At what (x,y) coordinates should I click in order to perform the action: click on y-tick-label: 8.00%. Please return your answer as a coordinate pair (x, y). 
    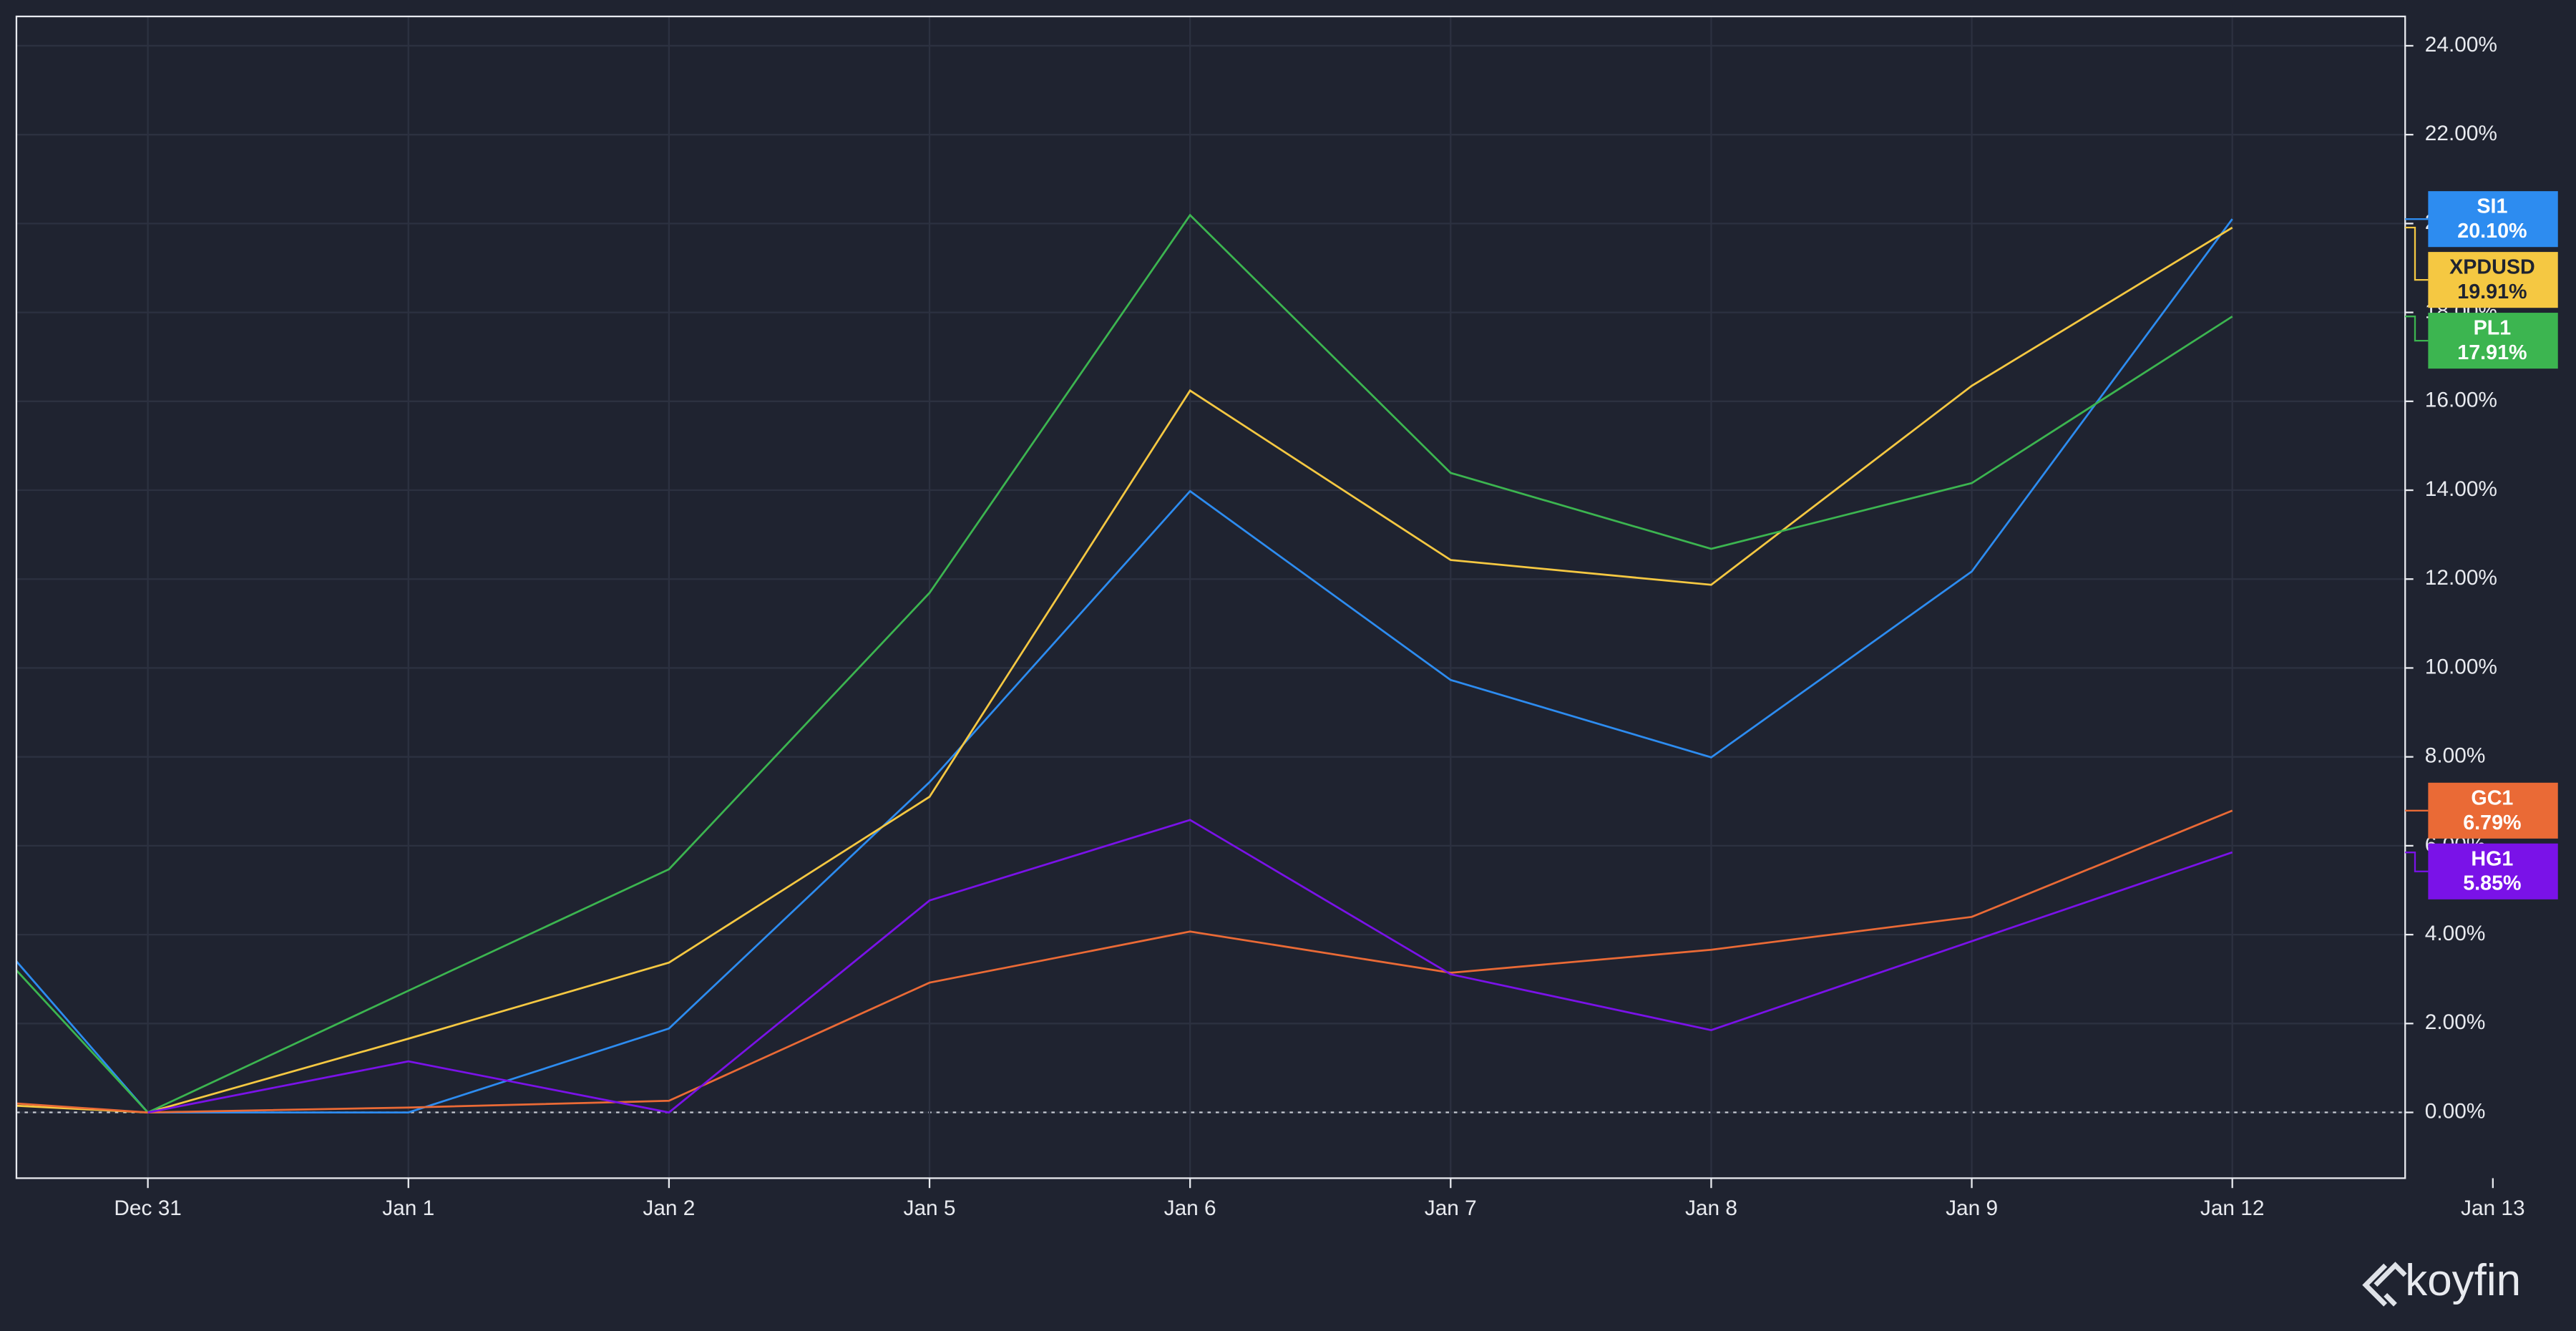
    Looking at the image, I should click on (2455, 756).